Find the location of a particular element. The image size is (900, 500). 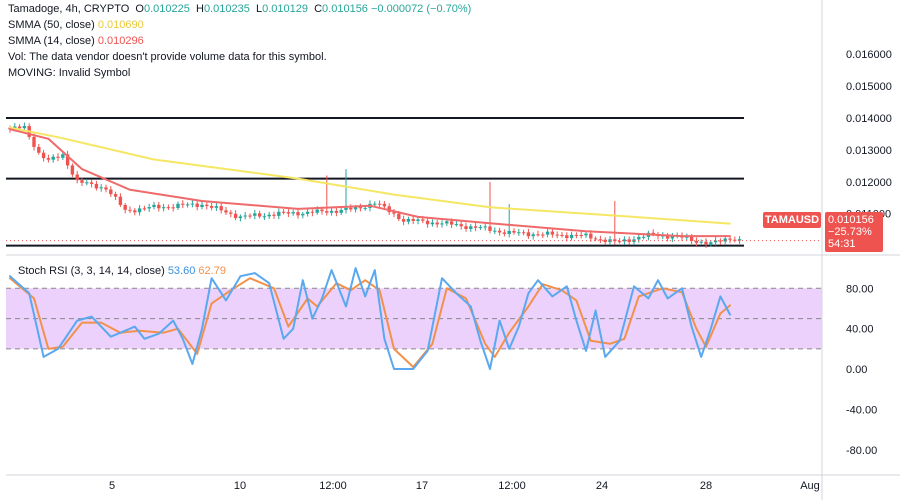

smma14-legend: SMMA (14, close) 0.010296 is located at coordinates (76, 41).